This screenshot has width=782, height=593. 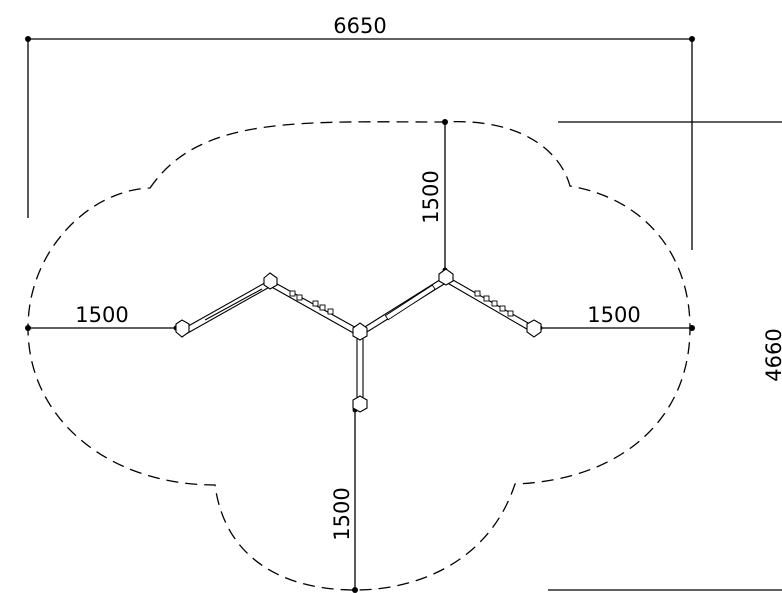 I want to click on beam-left-outer, so click(x=226, y=304).